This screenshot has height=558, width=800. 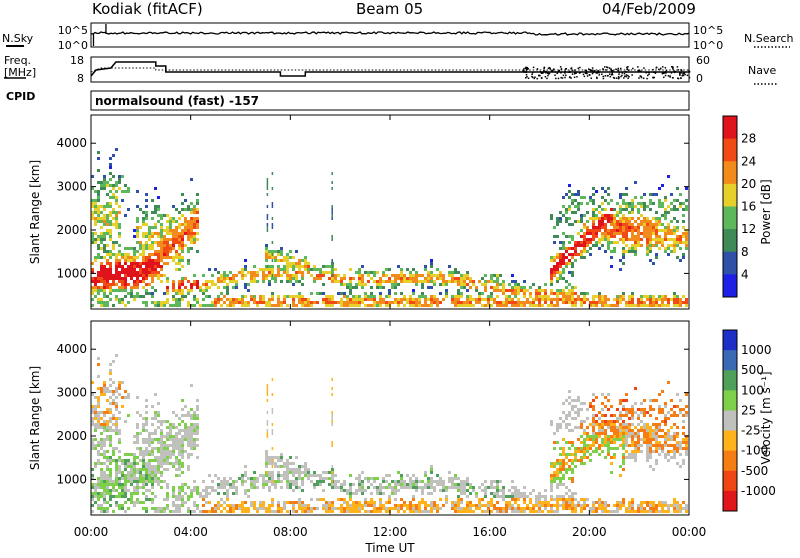 What do you see at coordinates (73, 30) in the screenshot?
I see `nsky-tick-top: 10^5` at bounding box center [73, 30].